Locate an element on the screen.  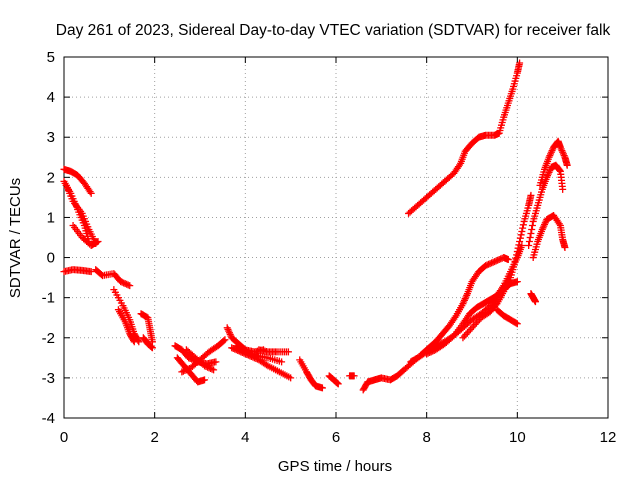
y-tick-label: -4 is located at coordinates (48, 418).